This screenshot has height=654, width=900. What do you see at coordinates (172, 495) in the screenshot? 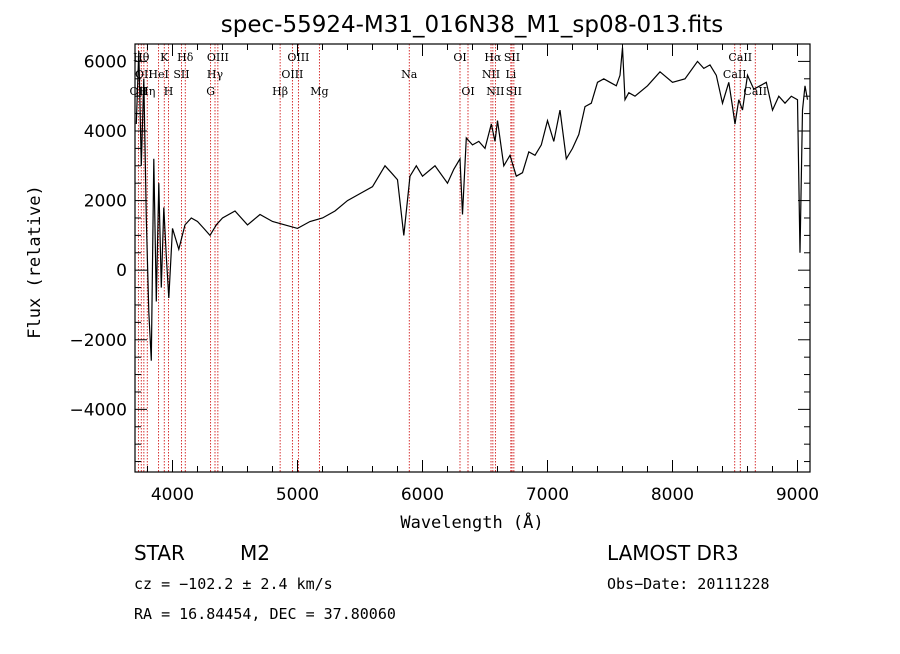
I see `x-tick-label: 4000` at bounding box center [172, 495].